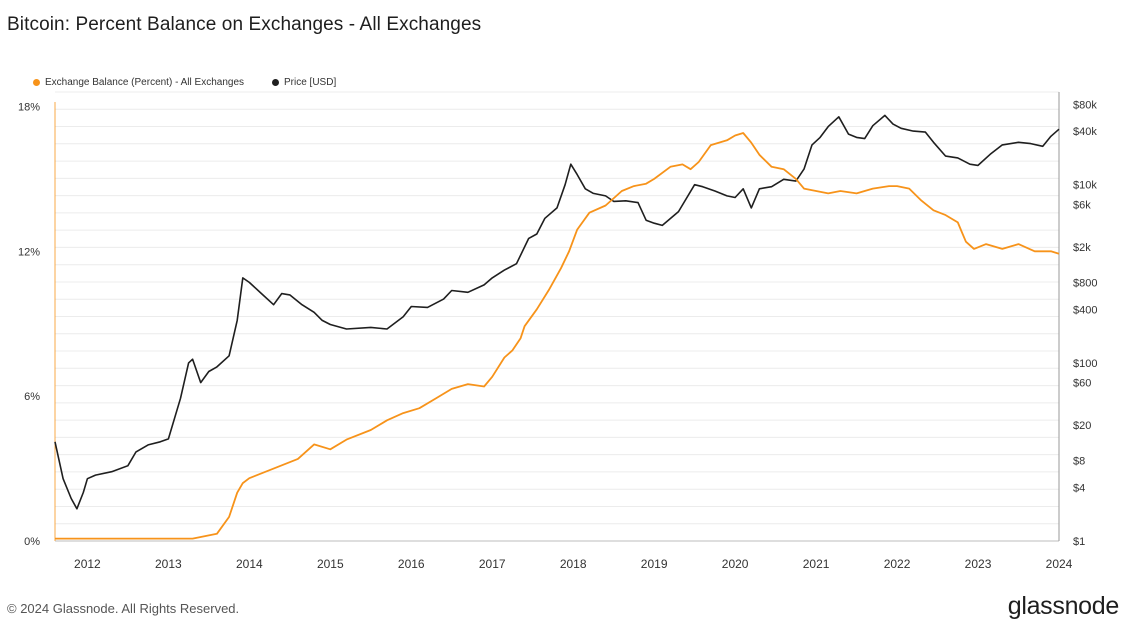 This screenshot has width=1131, height=627. What do you see at coordinates (1079, 488) in the screenshot?
I see `y-right-tick-label: $4` at bounding box center [1079, 488].